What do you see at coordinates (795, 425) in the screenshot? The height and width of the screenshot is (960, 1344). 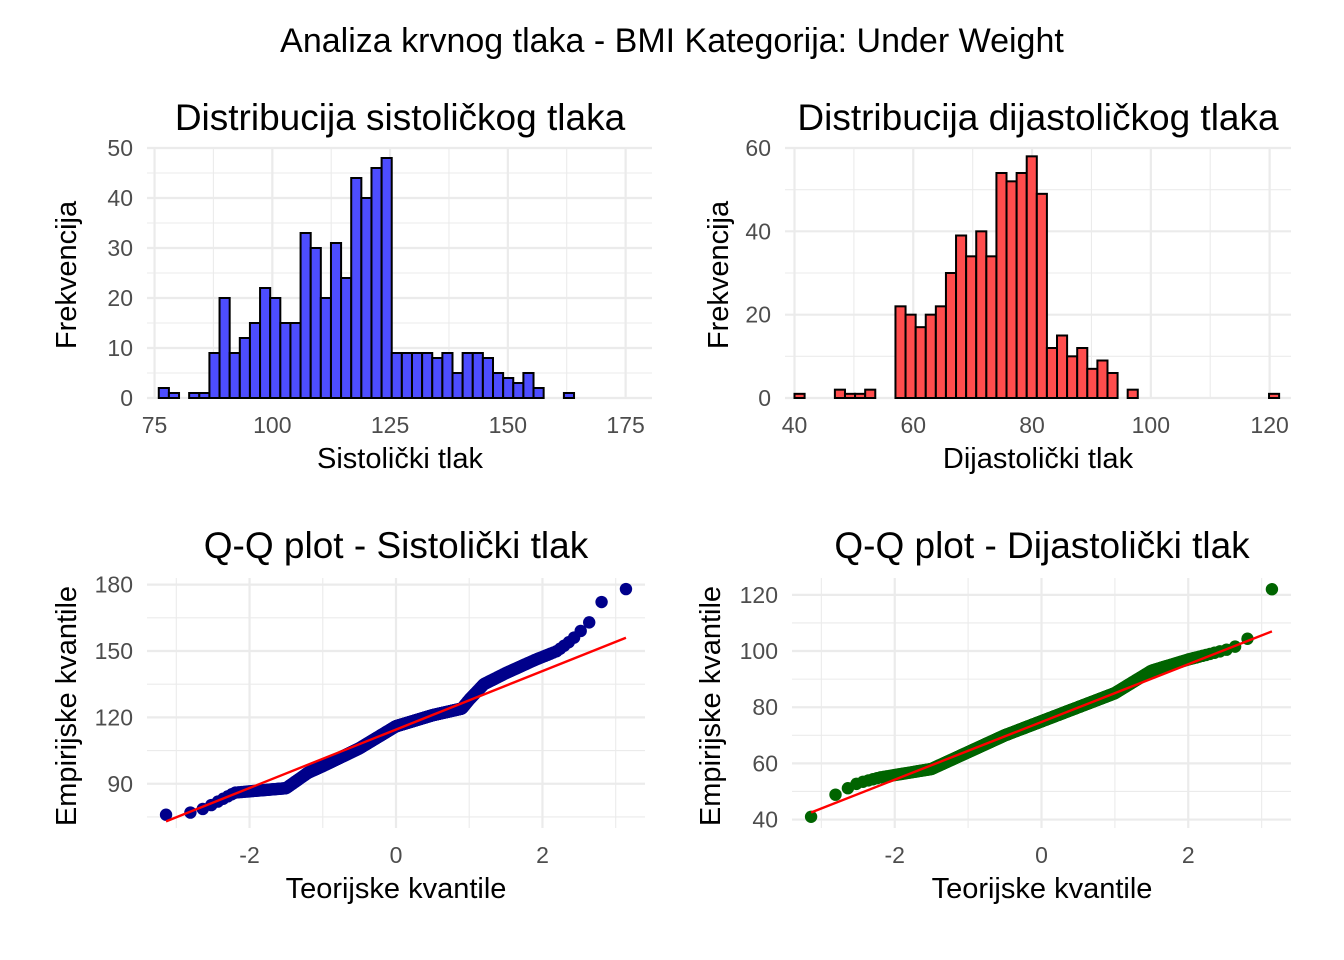 I see `x-tick-label: 40` at bounding box center [795, 425].